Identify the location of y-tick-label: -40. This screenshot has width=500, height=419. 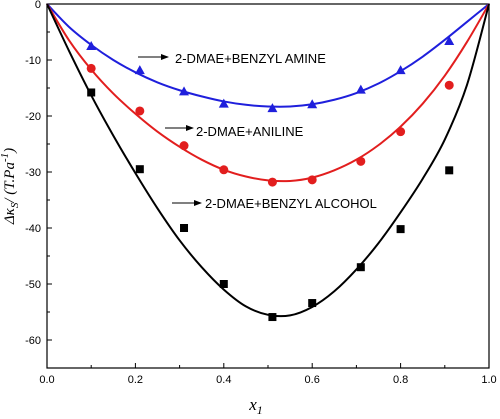
(33, 229).